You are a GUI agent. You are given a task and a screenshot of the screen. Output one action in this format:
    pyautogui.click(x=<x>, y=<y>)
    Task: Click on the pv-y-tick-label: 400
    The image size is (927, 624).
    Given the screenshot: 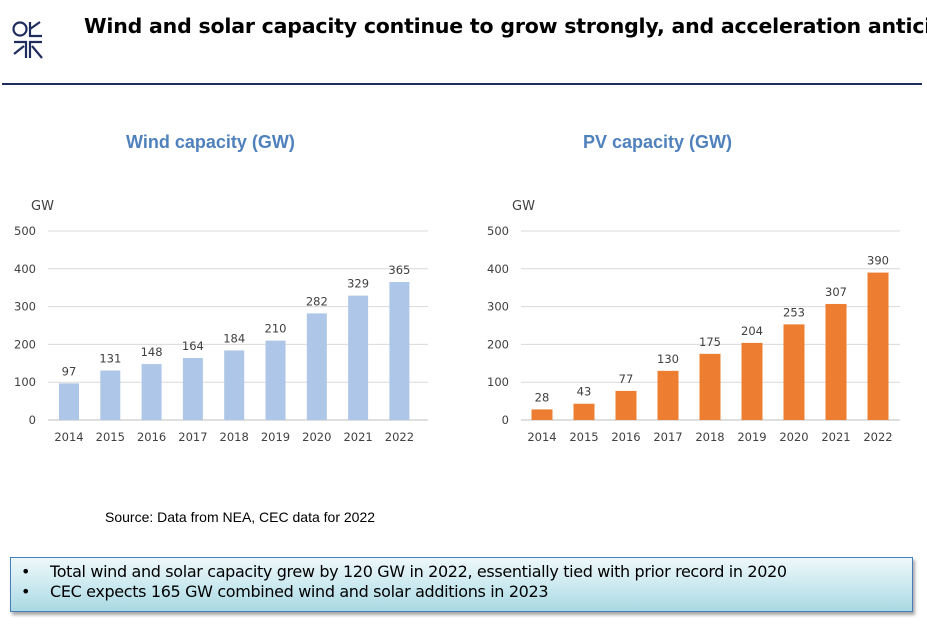 What is the action you would take?
    pyautogui.click(x=498, y=269)
    